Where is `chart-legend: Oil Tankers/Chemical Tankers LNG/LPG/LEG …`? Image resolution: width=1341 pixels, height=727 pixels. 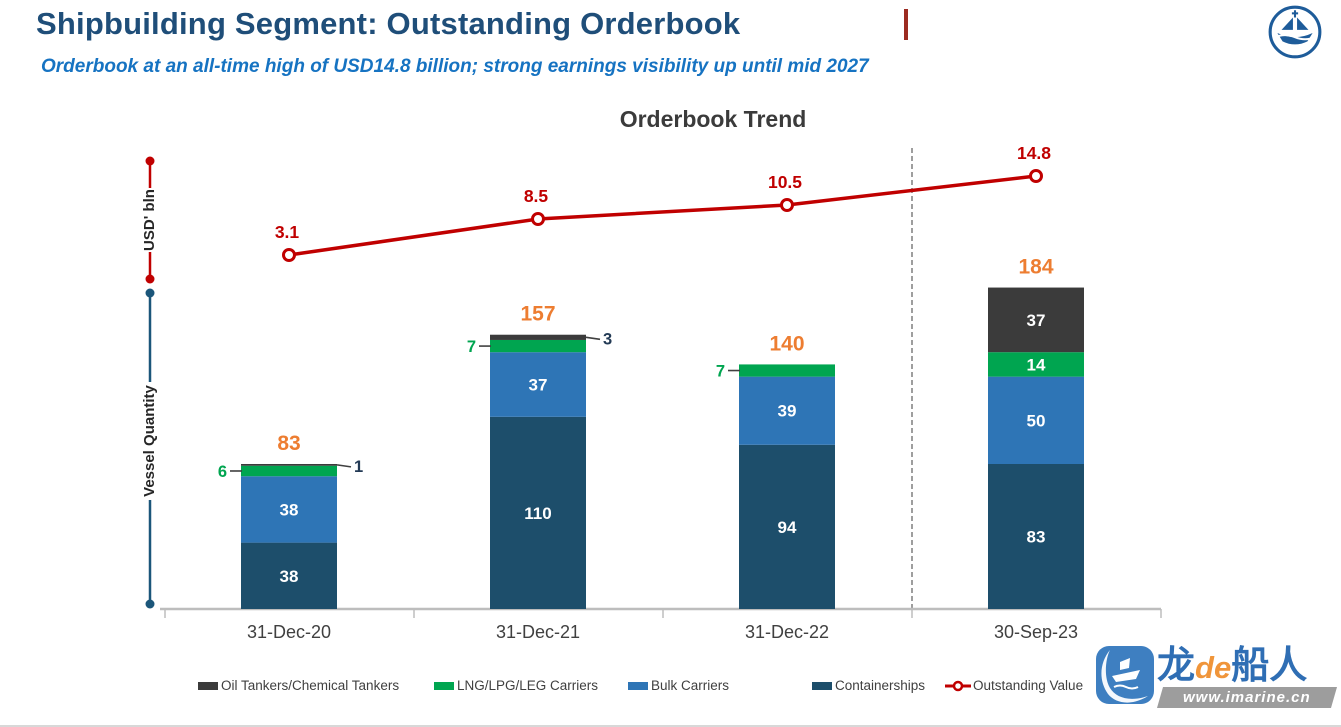
chart-legend: Oil Tankers/Chemical Tankers LNG/LPG/LEG … is located at coordinates (670, 691).